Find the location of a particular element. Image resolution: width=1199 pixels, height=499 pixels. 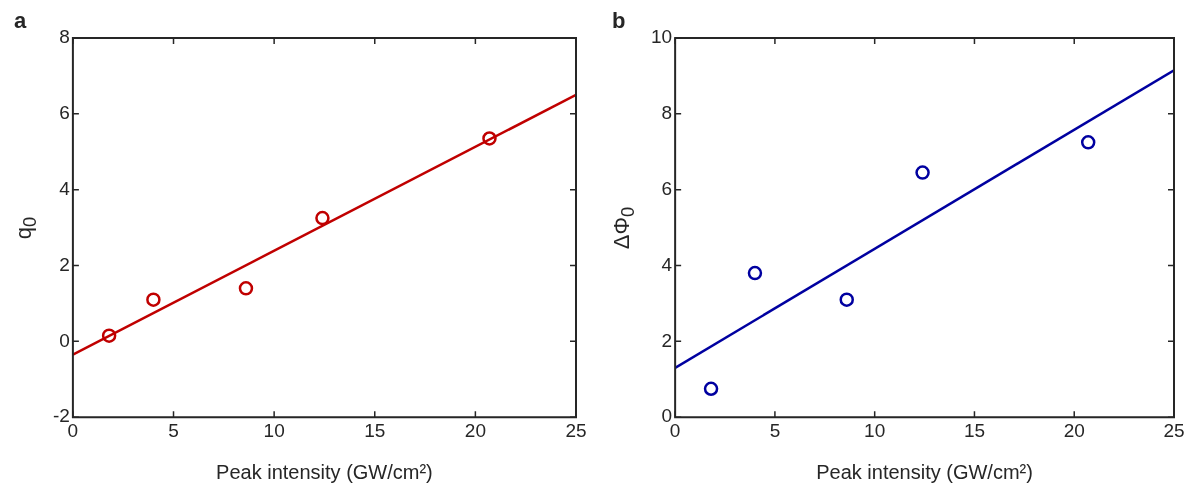

chart-title: b is located at coordinates (619, 21).